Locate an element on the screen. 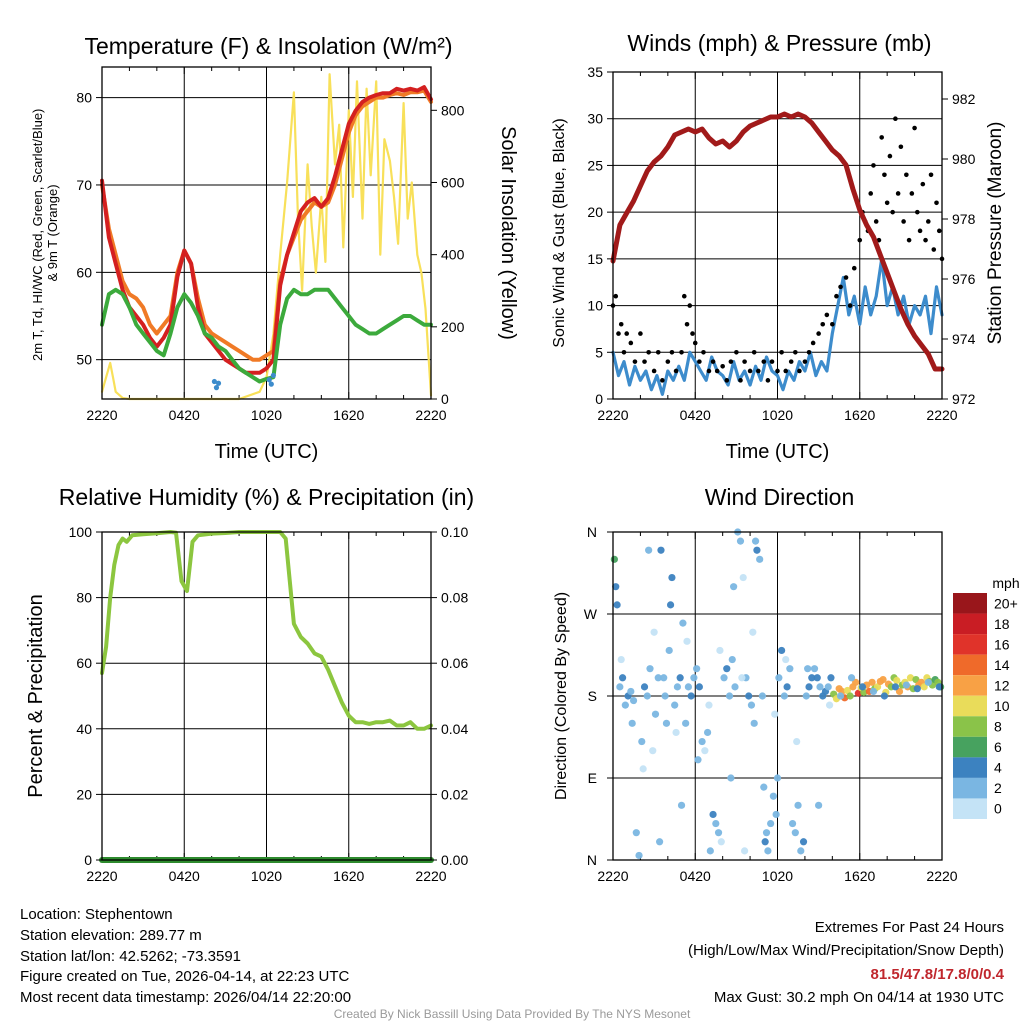  winds-y-tick-label: 35 is located at coordinates (595, 72).